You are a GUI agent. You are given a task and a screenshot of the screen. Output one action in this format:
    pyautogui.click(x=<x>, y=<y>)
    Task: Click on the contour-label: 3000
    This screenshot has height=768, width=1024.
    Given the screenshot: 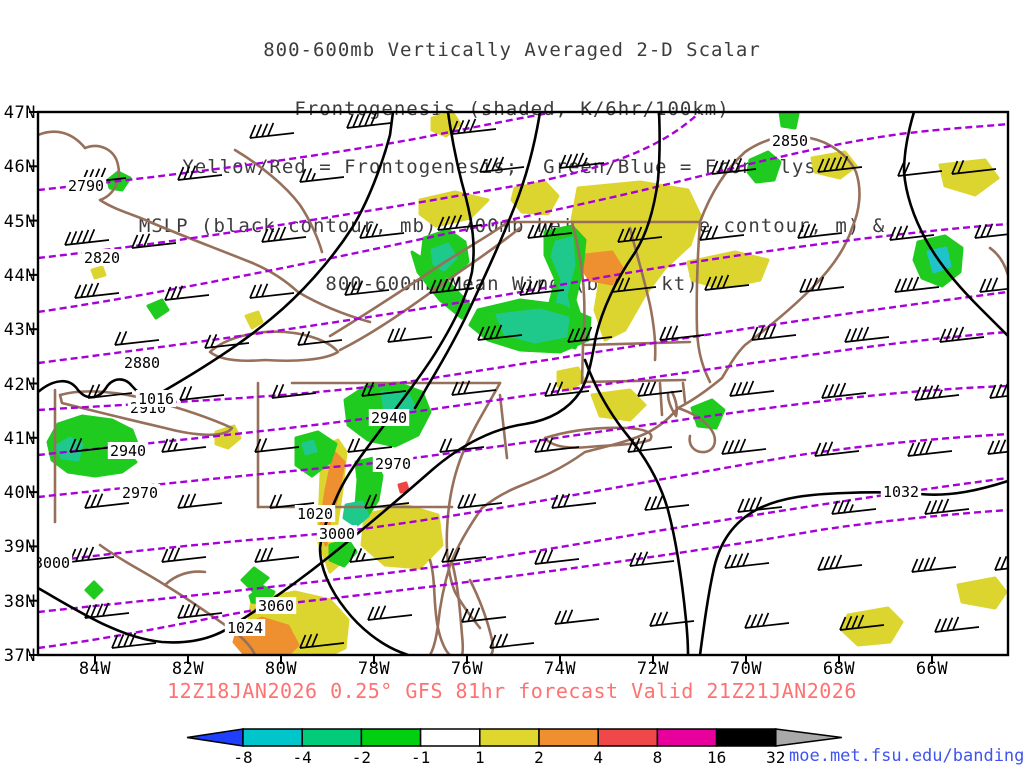 What is the action you would take?
    pyautogui.click(x=337, y=534)
    